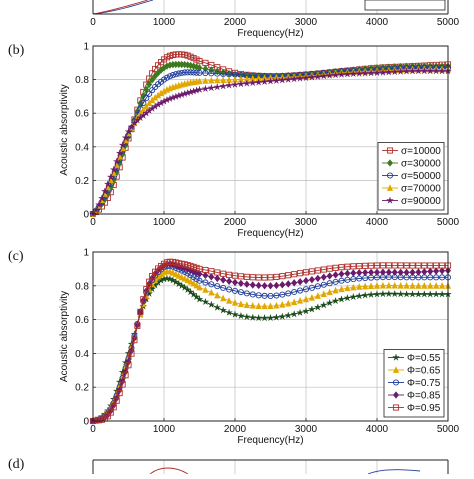  Describe the element at coordinates (169, 471) in the screenshot. I see `series-line-partial` at that location.